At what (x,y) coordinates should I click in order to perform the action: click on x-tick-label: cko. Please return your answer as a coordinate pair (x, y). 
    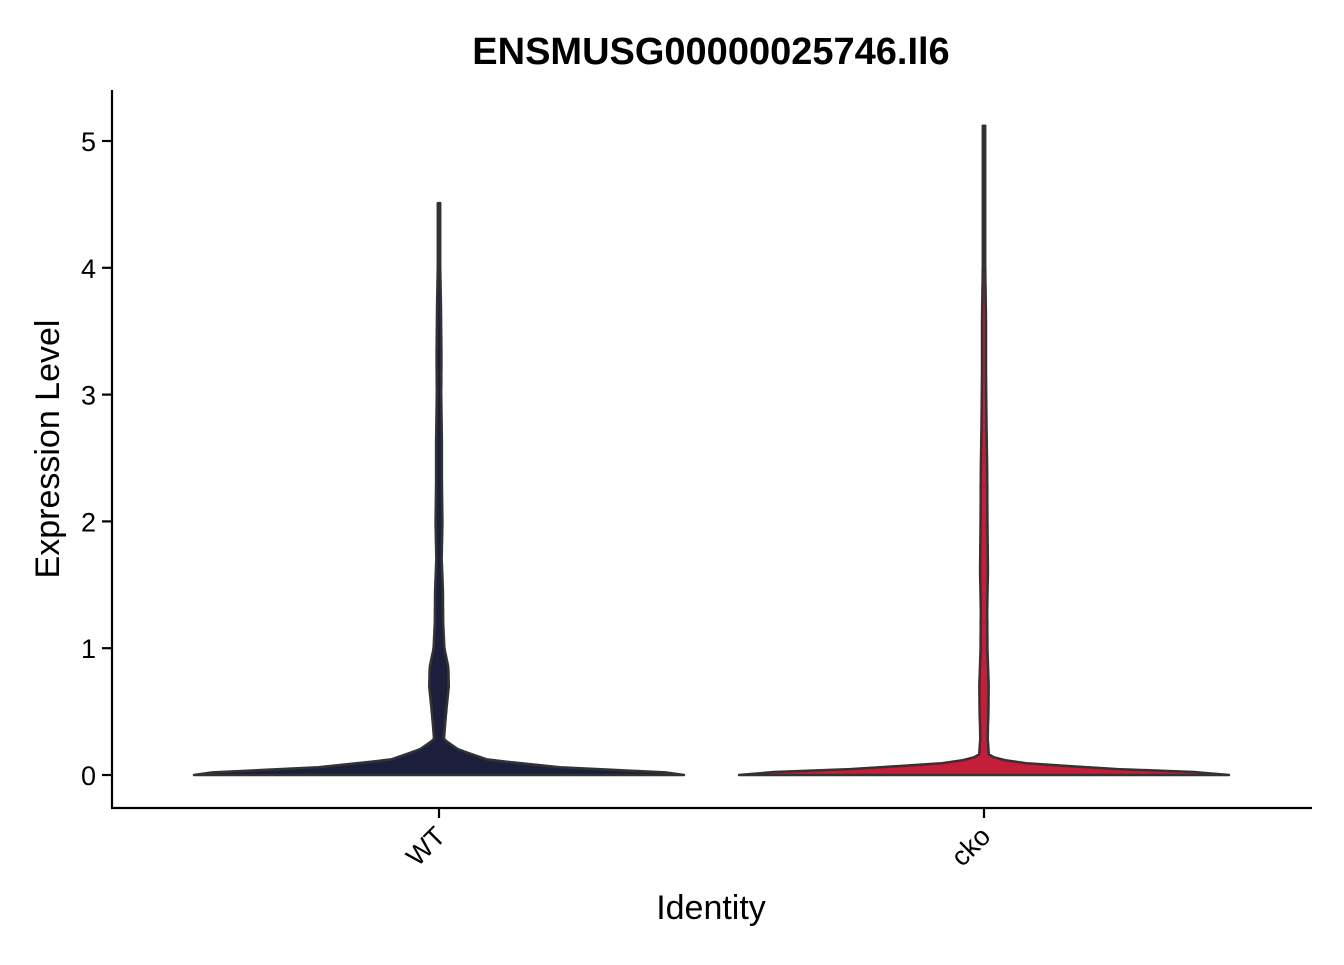
    Looking at the image, I should click on (970, 846).